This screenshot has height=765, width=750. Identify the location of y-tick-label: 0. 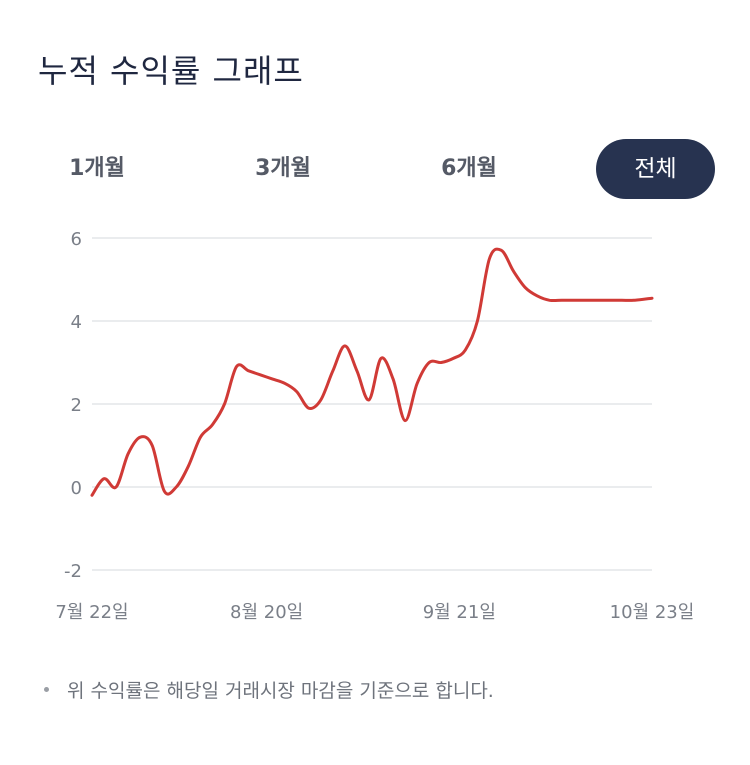
(76, 488).